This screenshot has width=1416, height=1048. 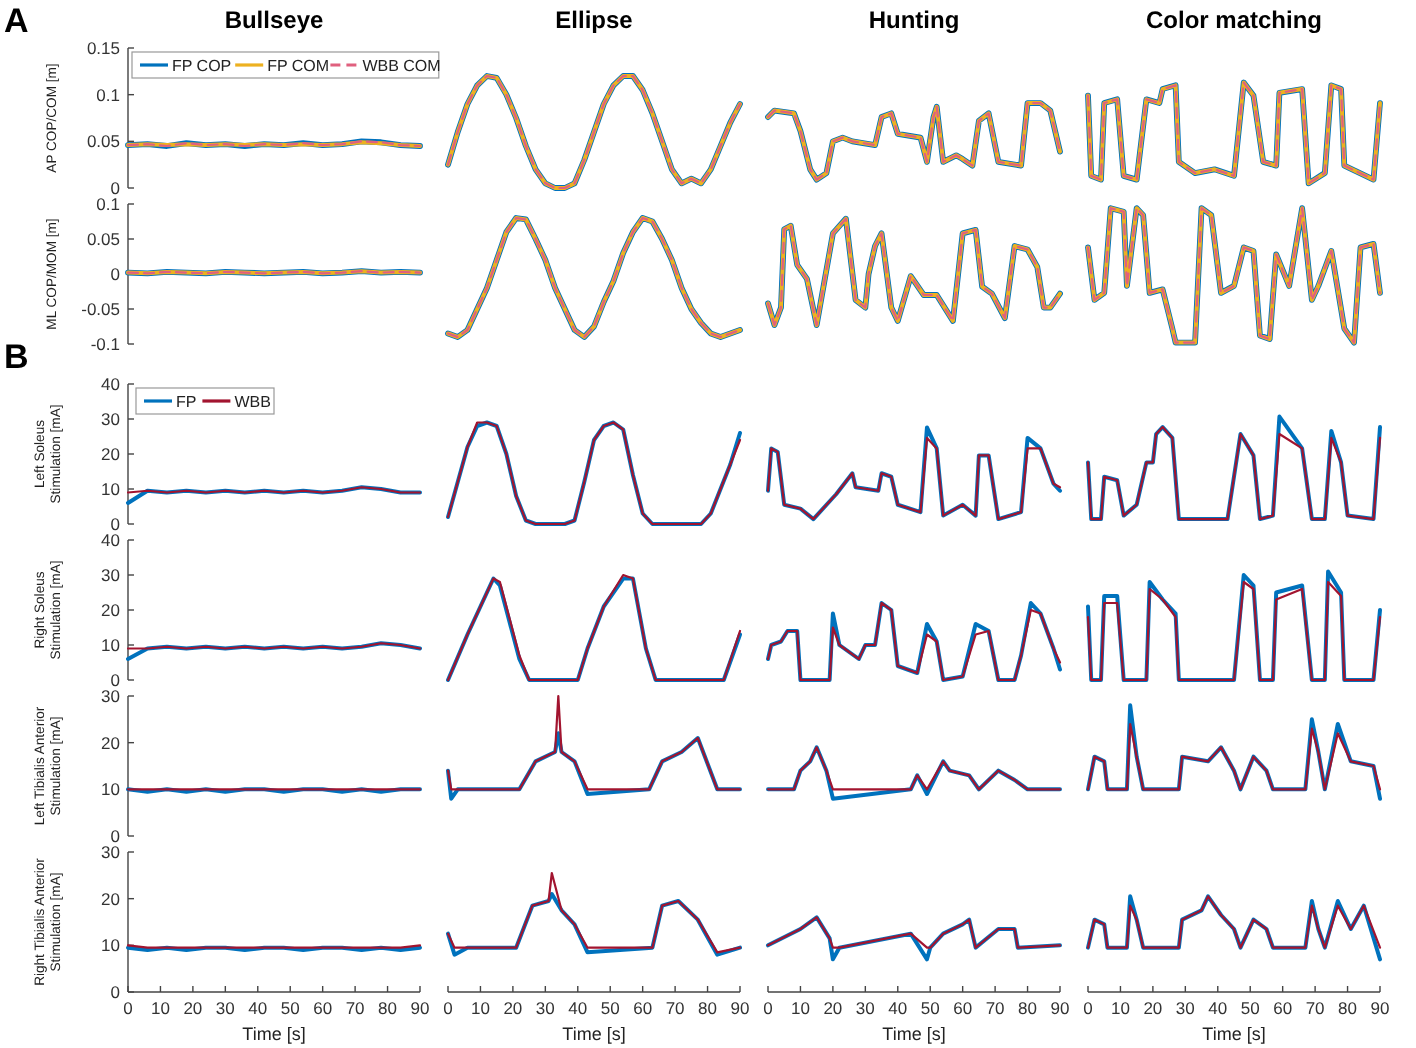 What do you see at coordinates (186, 402) in the screenshot?
I see `legend-label: FP` at bounding box center [186, 402].